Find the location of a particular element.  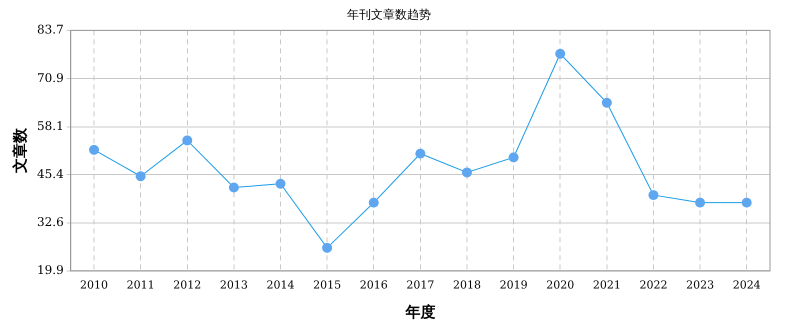

x-tick-label: 2015 is located at coordinates (327, 285).